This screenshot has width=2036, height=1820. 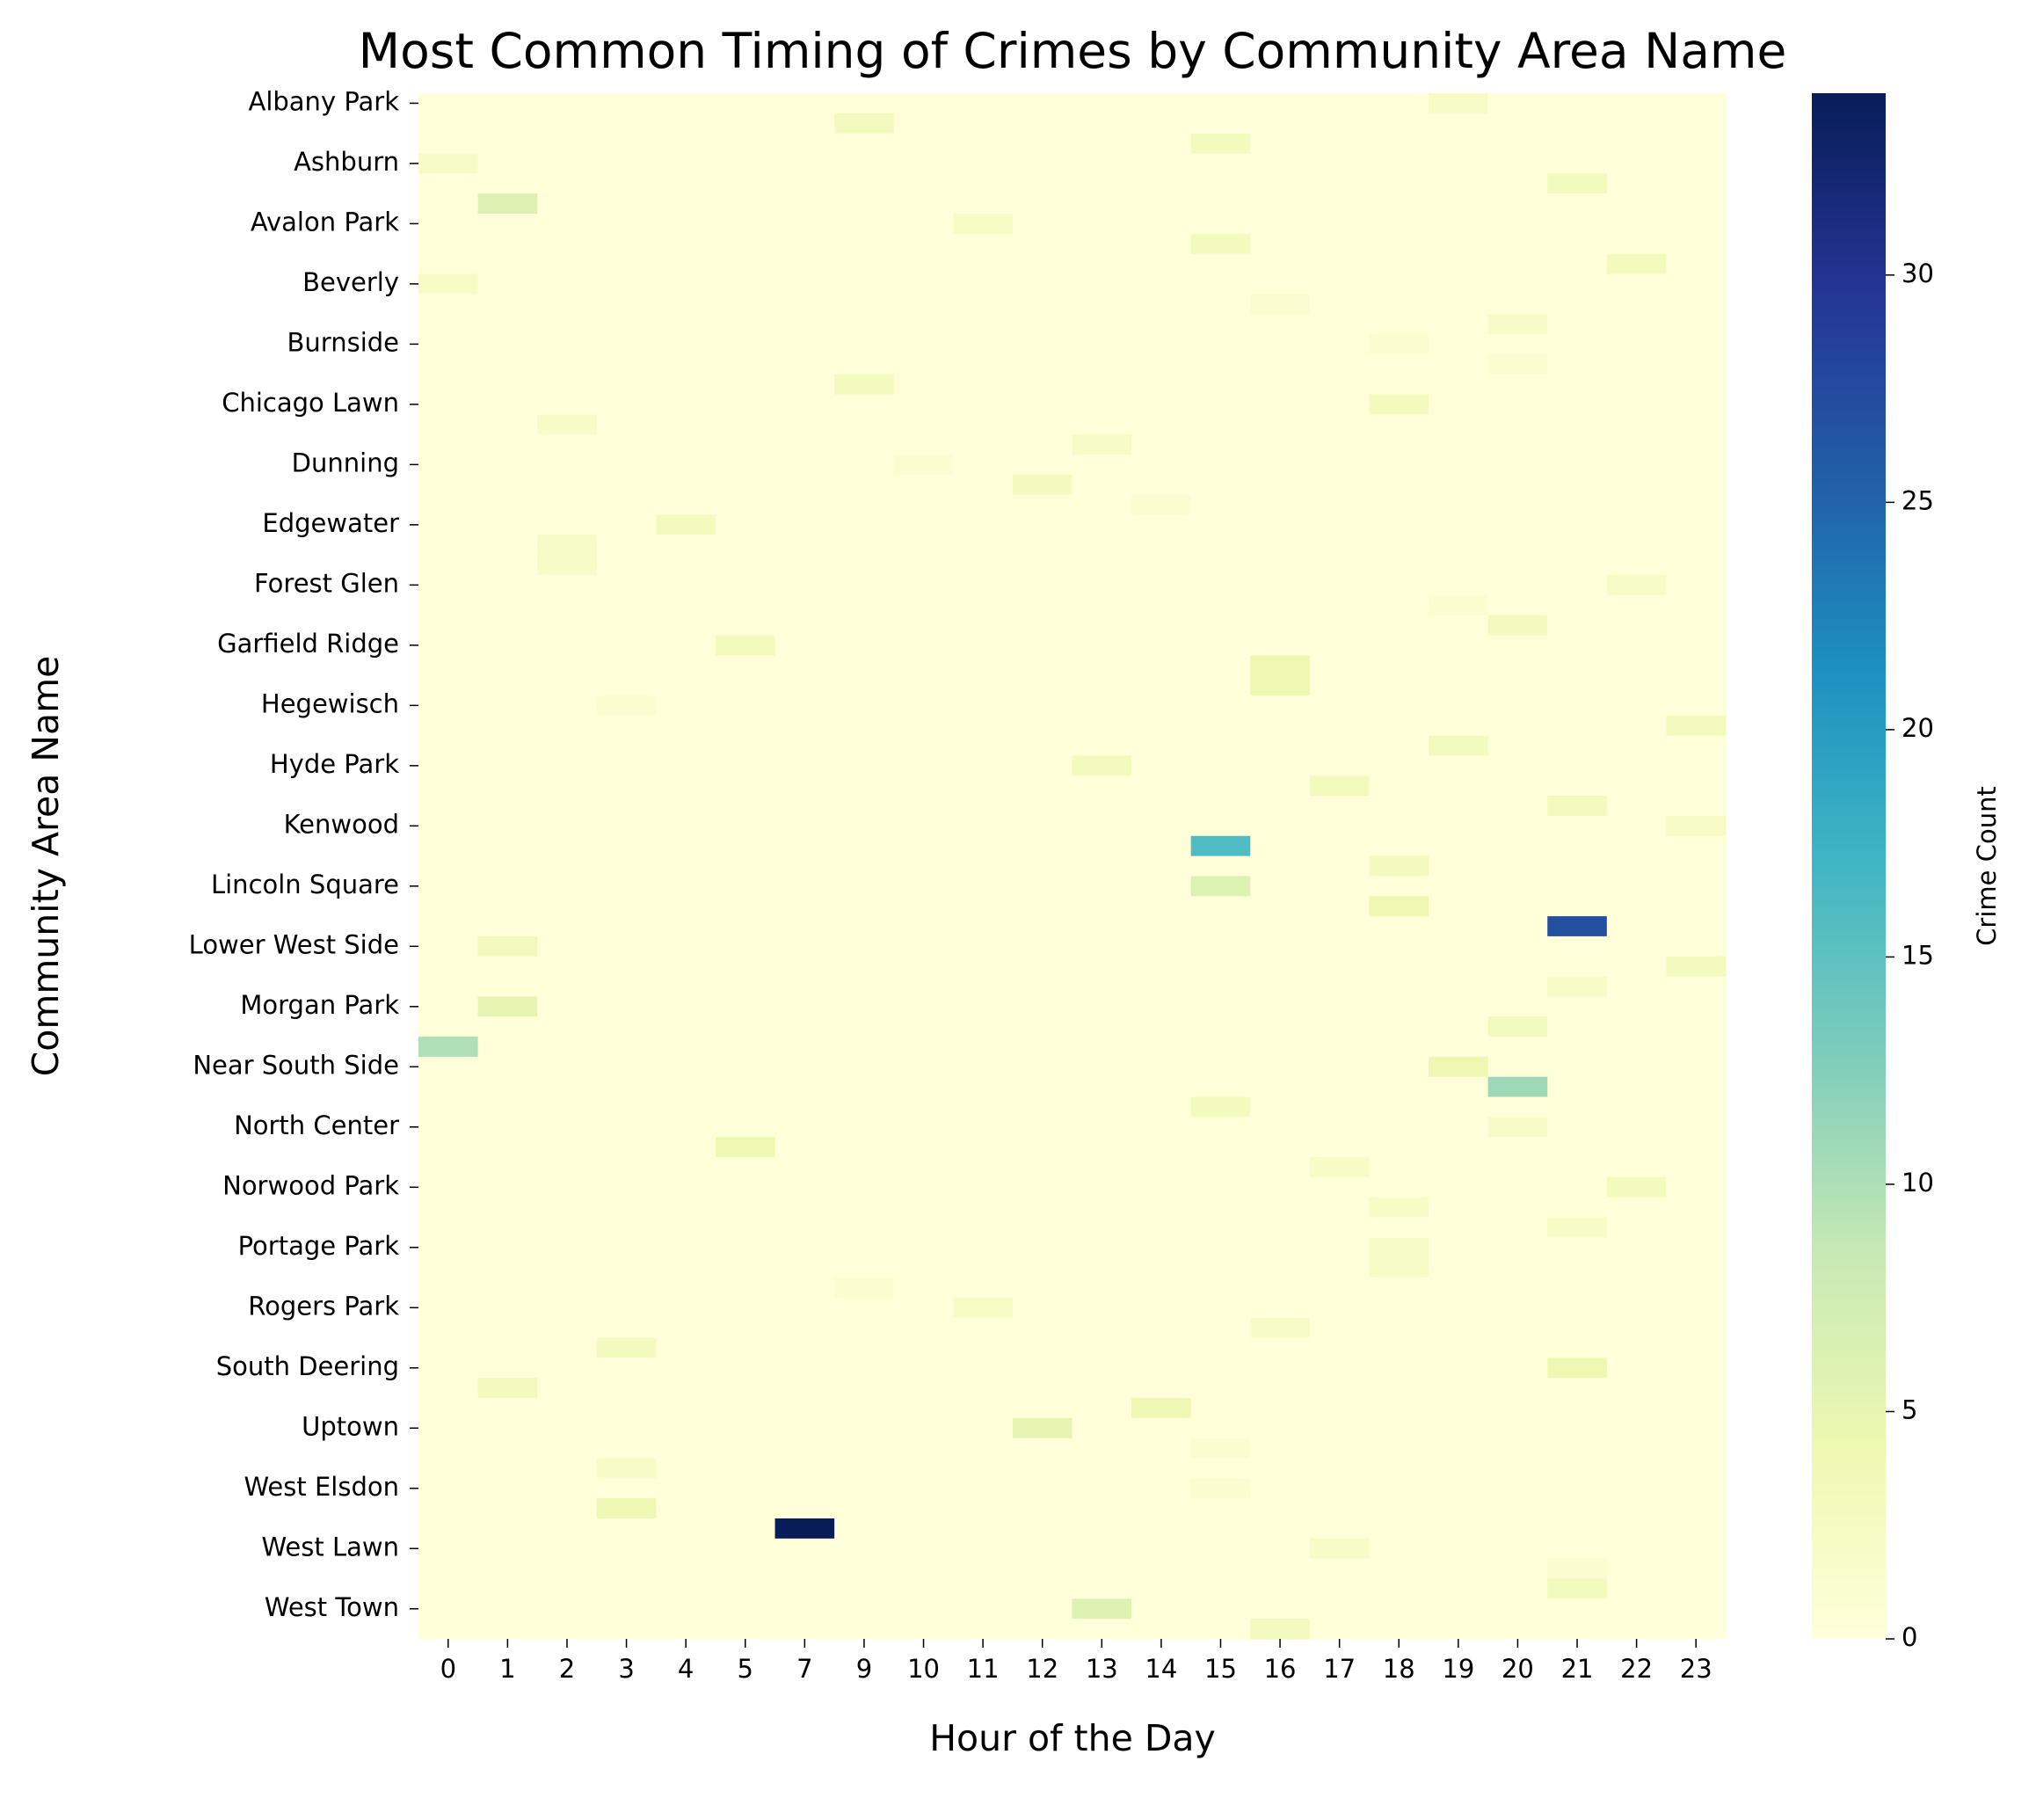 I want to click on y-tick-label: Burnside, so click(x=343, y=342).